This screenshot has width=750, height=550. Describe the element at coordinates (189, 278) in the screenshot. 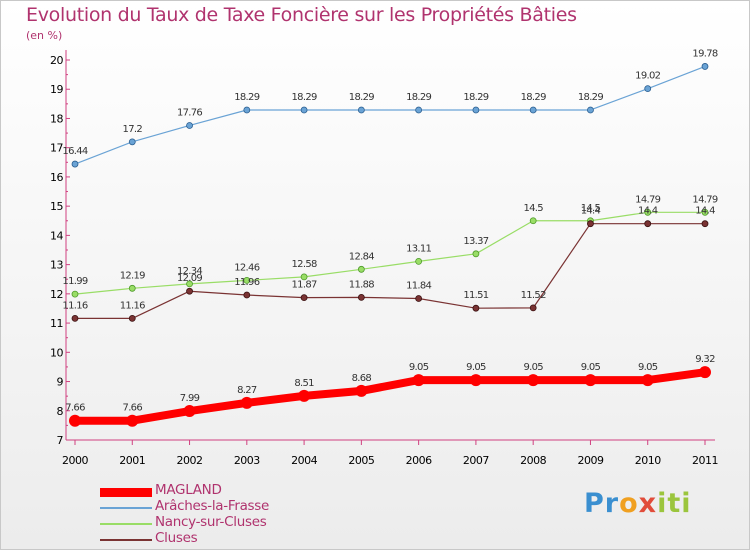

I see `data-label: 12.09` at that location.